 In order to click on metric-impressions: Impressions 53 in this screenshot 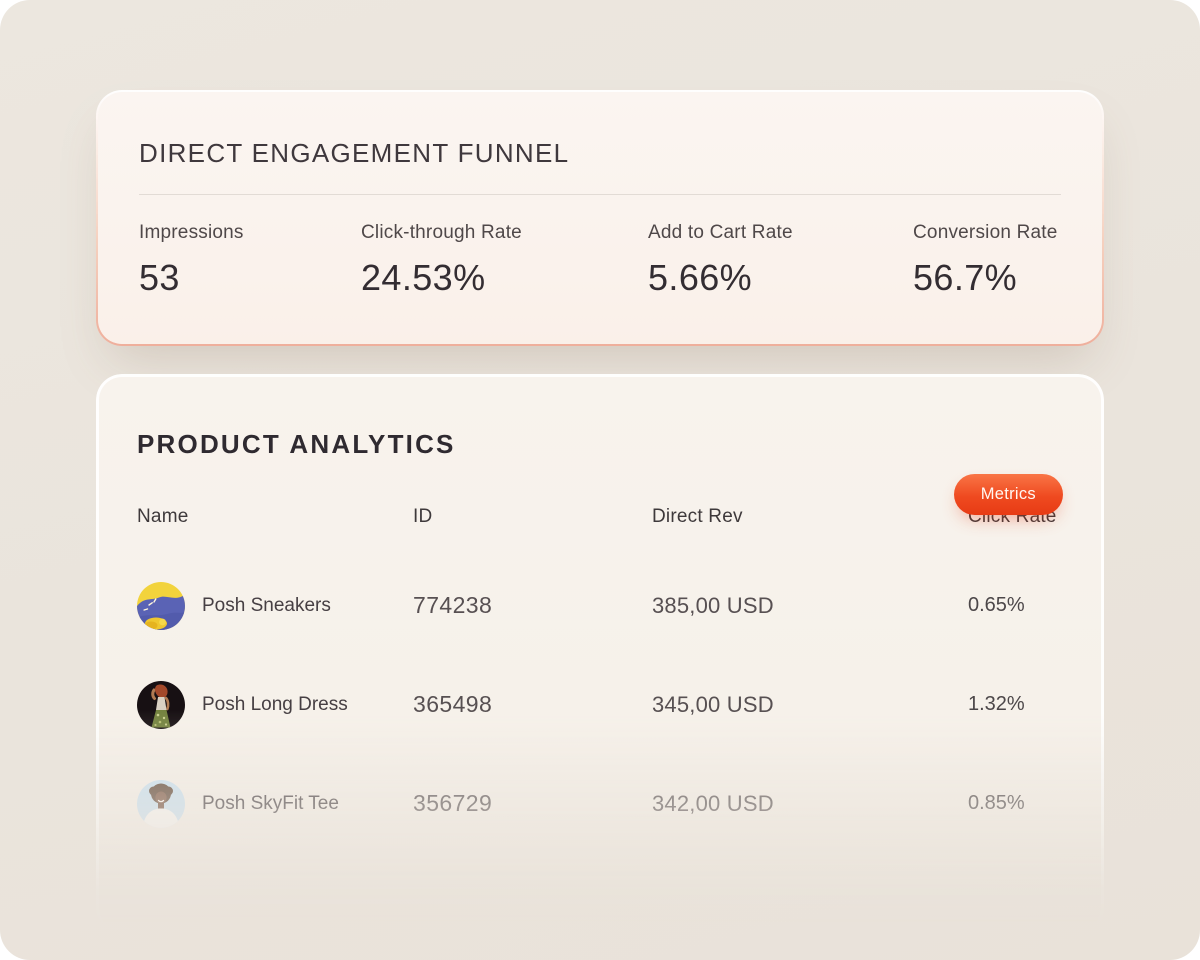, I will do `click(250, 260)`.